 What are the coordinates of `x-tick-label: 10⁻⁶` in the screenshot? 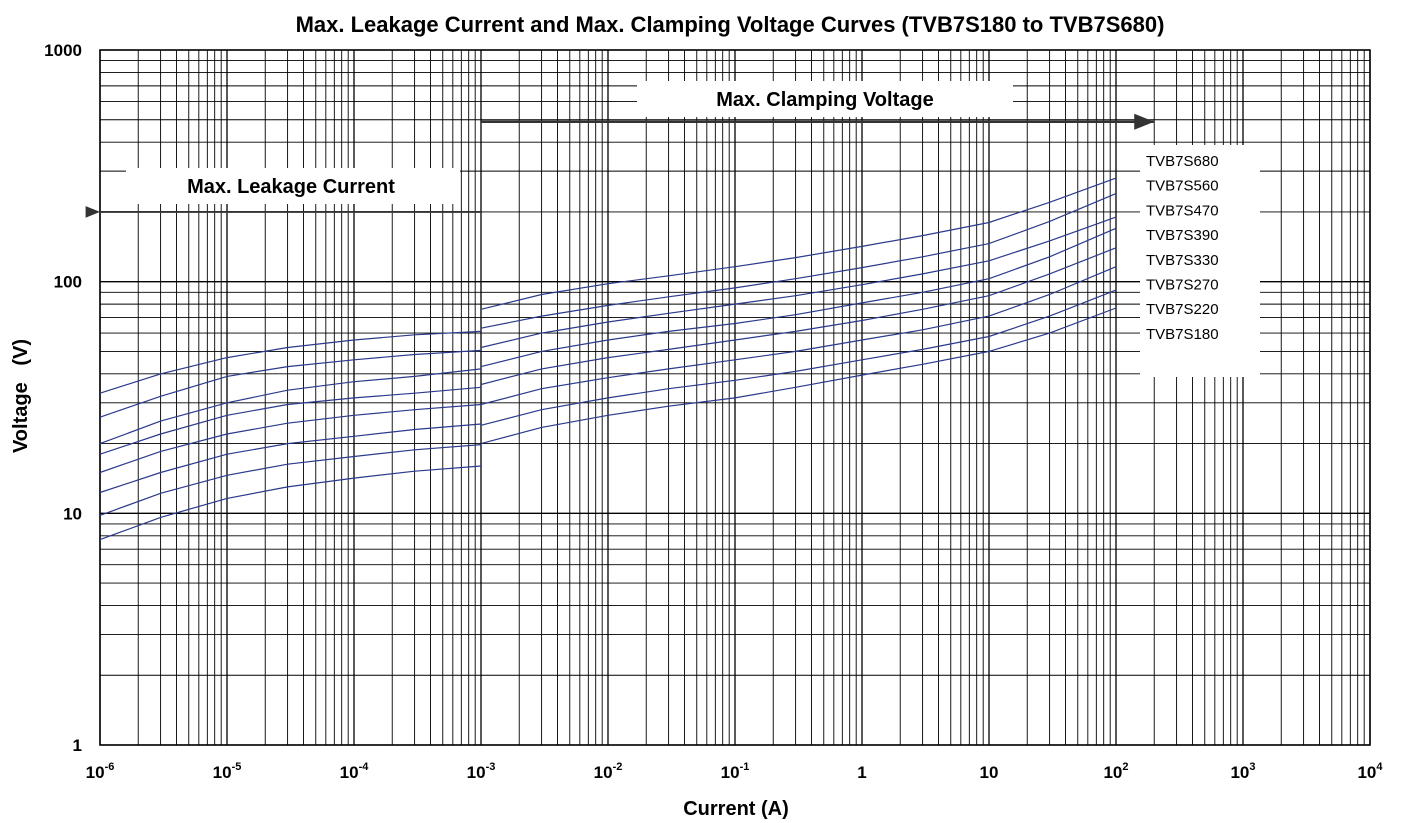 It's located at (100, 771).